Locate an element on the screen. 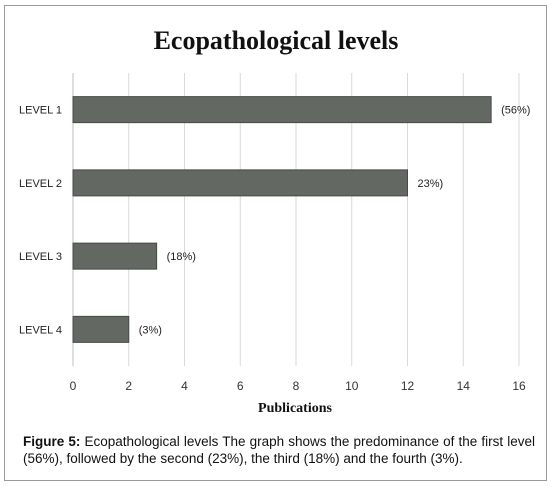 This screenshot has width=553, height=490. x-tick-labels: 0 2 4 6 8 10 12 14 16 is located at coordinates (298, 386).